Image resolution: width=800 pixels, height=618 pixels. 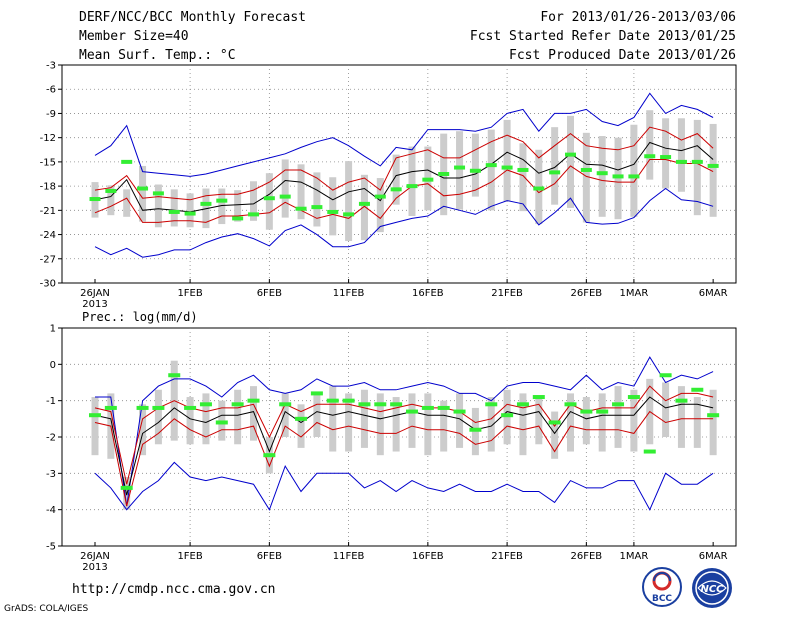 What do you see at coordinates (134, 36) in the screenshot?
I see `member-size: Member Size=40` at bounding box center [134, 36].